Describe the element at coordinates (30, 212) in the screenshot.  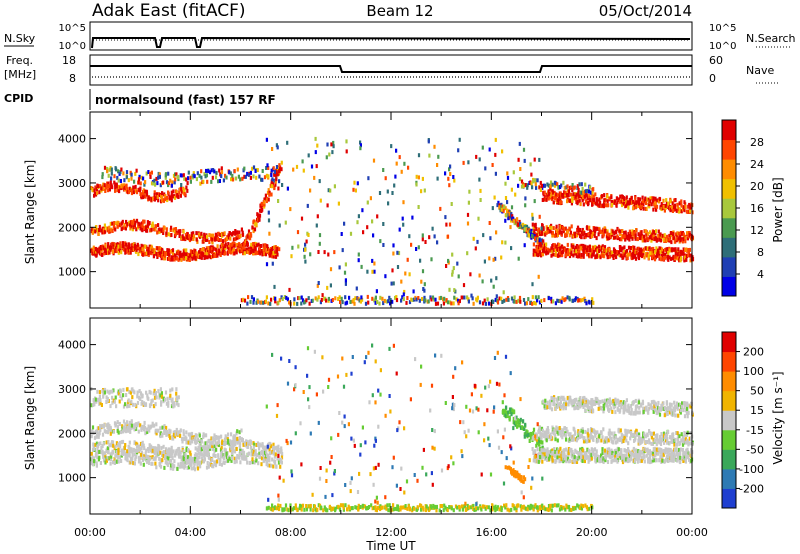
I see `power-ylabel: Slant Range [km]` at that location.